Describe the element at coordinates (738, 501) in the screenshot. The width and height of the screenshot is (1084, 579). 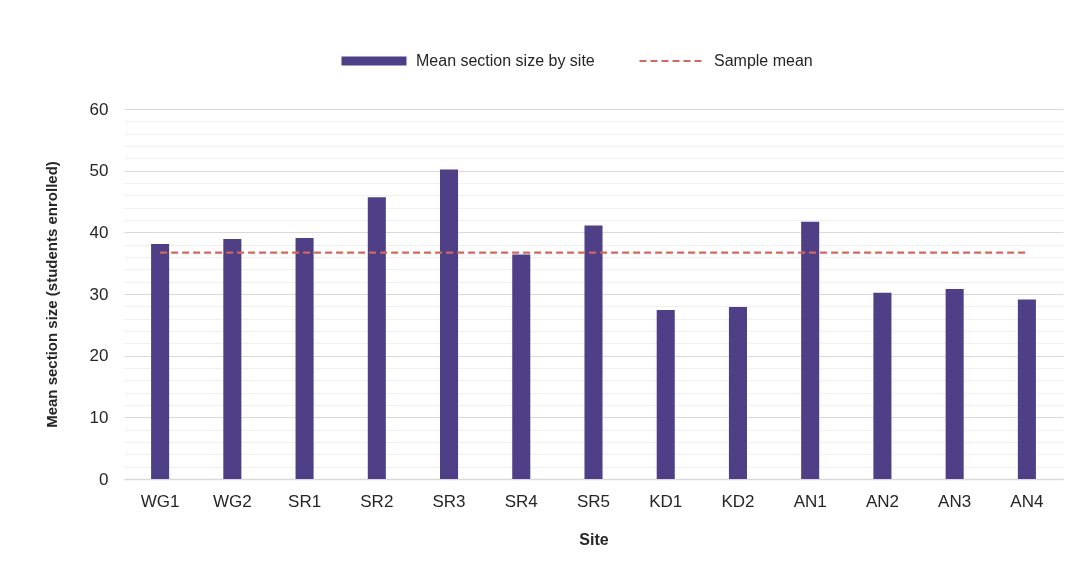
I see `x-tick-label: KD2` at that location.